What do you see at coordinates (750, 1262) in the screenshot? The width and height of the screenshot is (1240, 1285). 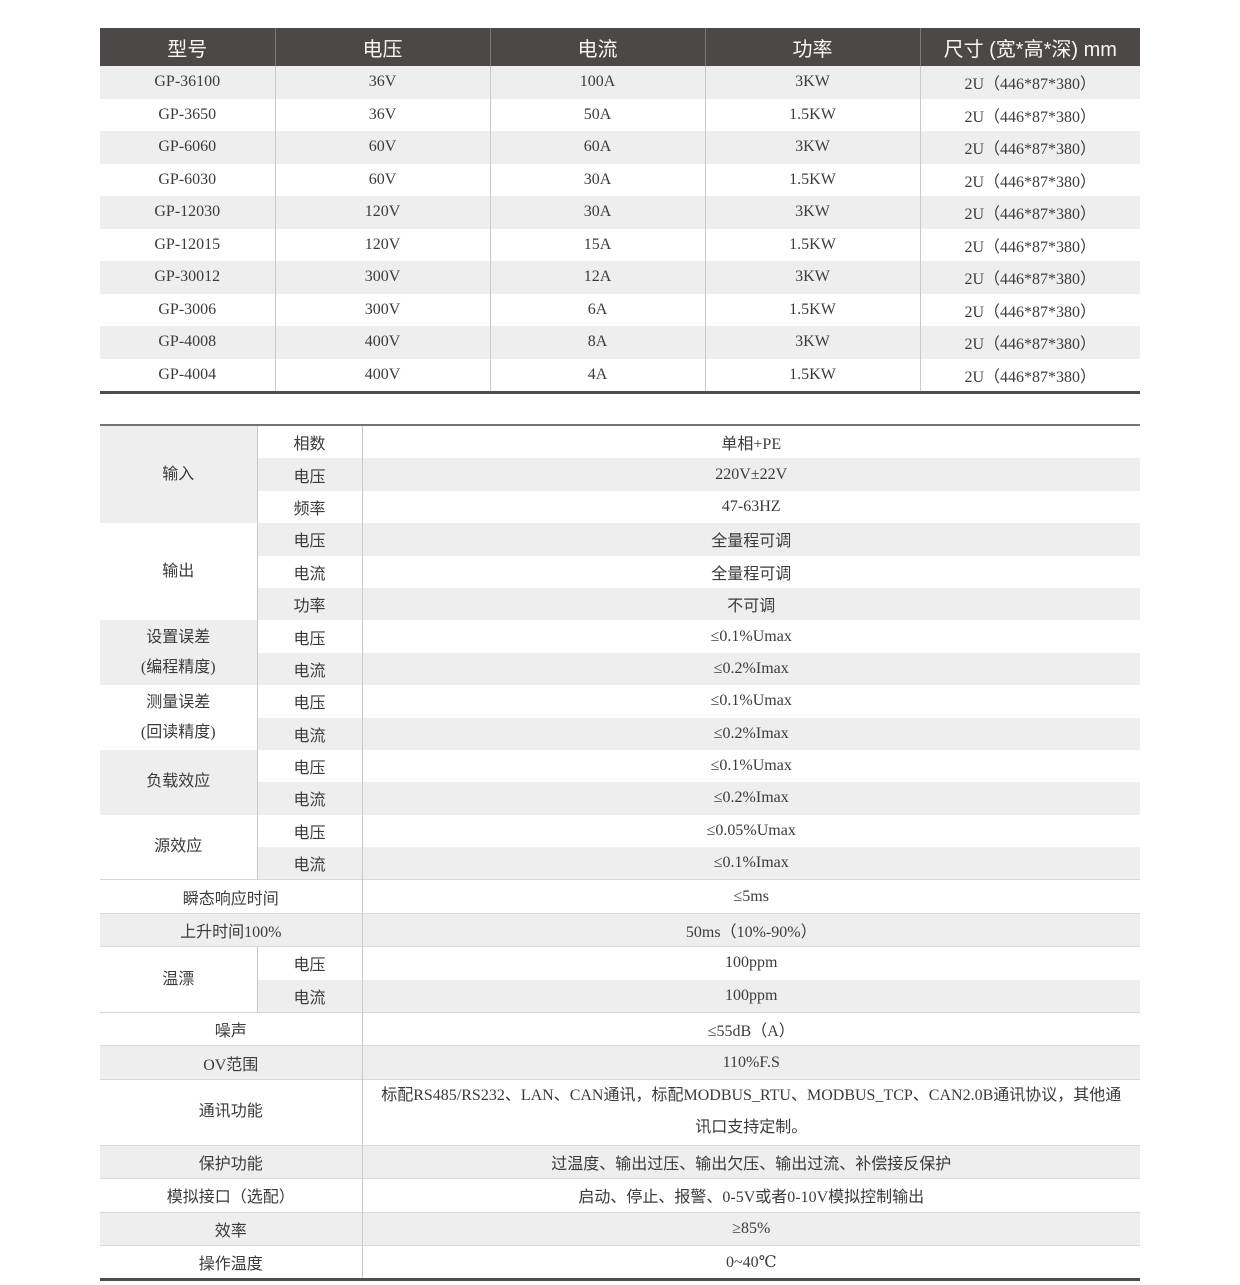 I see `spec-value-cell: 0~40℃` at bounding box center [750, 1262].